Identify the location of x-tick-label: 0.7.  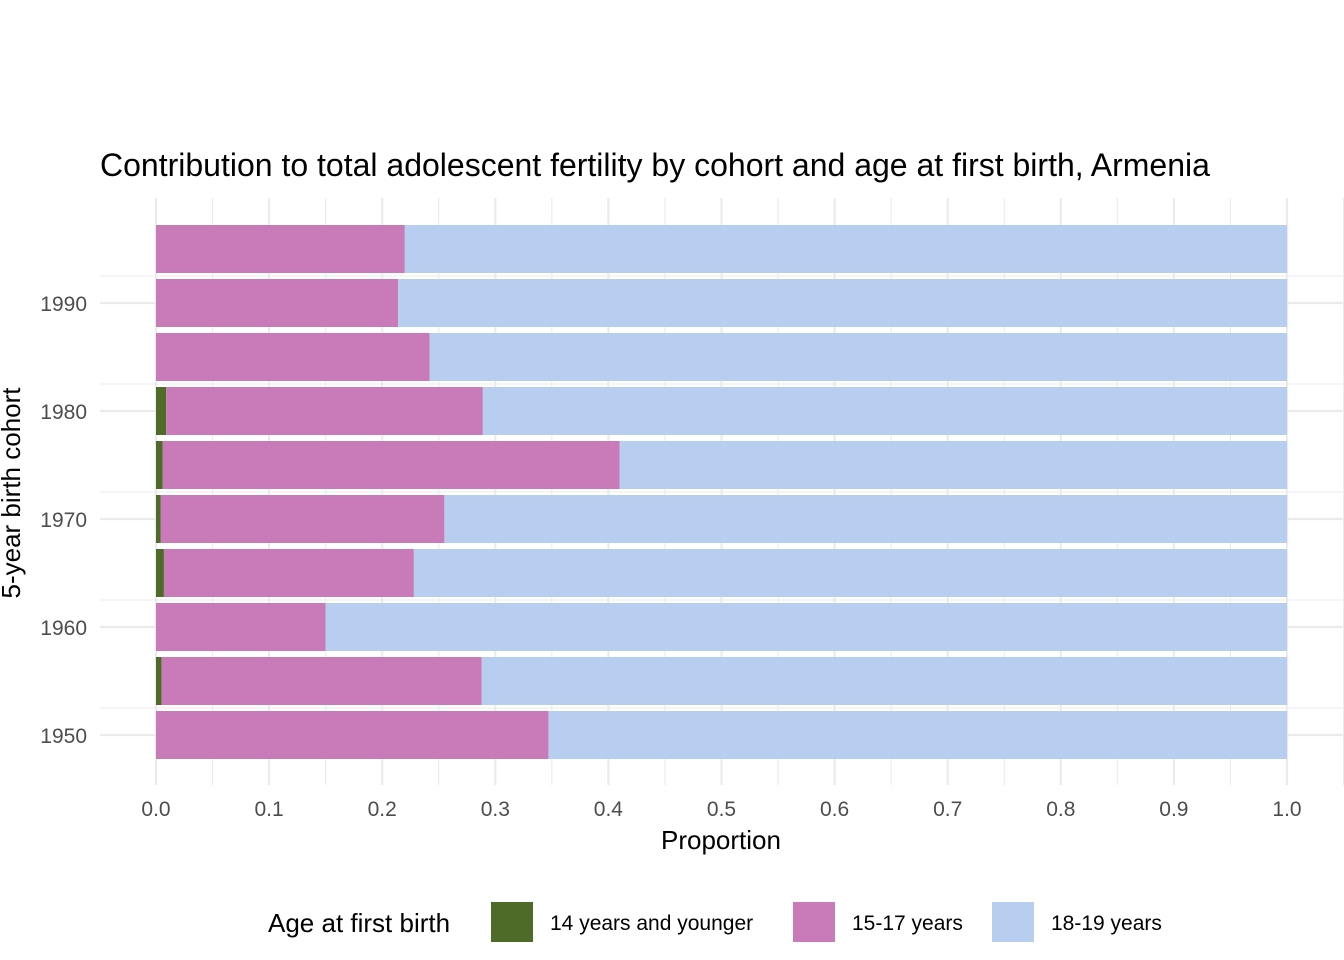
(947, 809).